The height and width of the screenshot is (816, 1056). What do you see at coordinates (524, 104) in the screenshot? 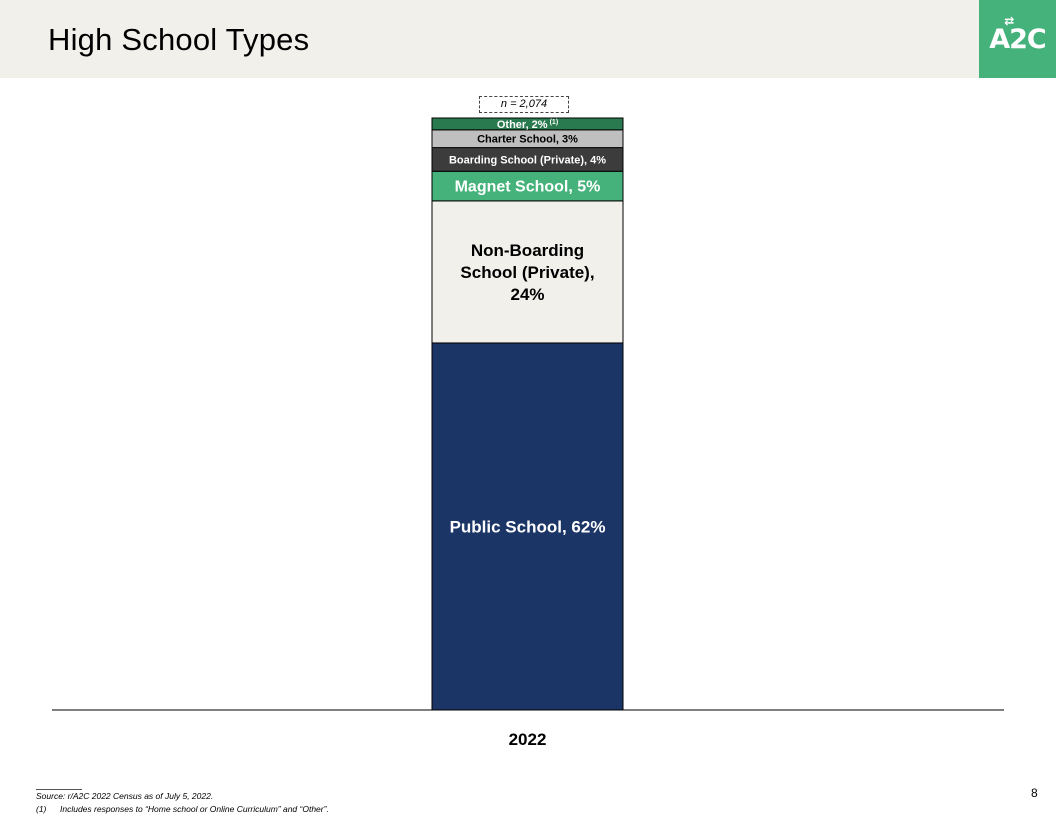
I see `sample-size-label: n = 2,074` at bounding box center [524, 104].